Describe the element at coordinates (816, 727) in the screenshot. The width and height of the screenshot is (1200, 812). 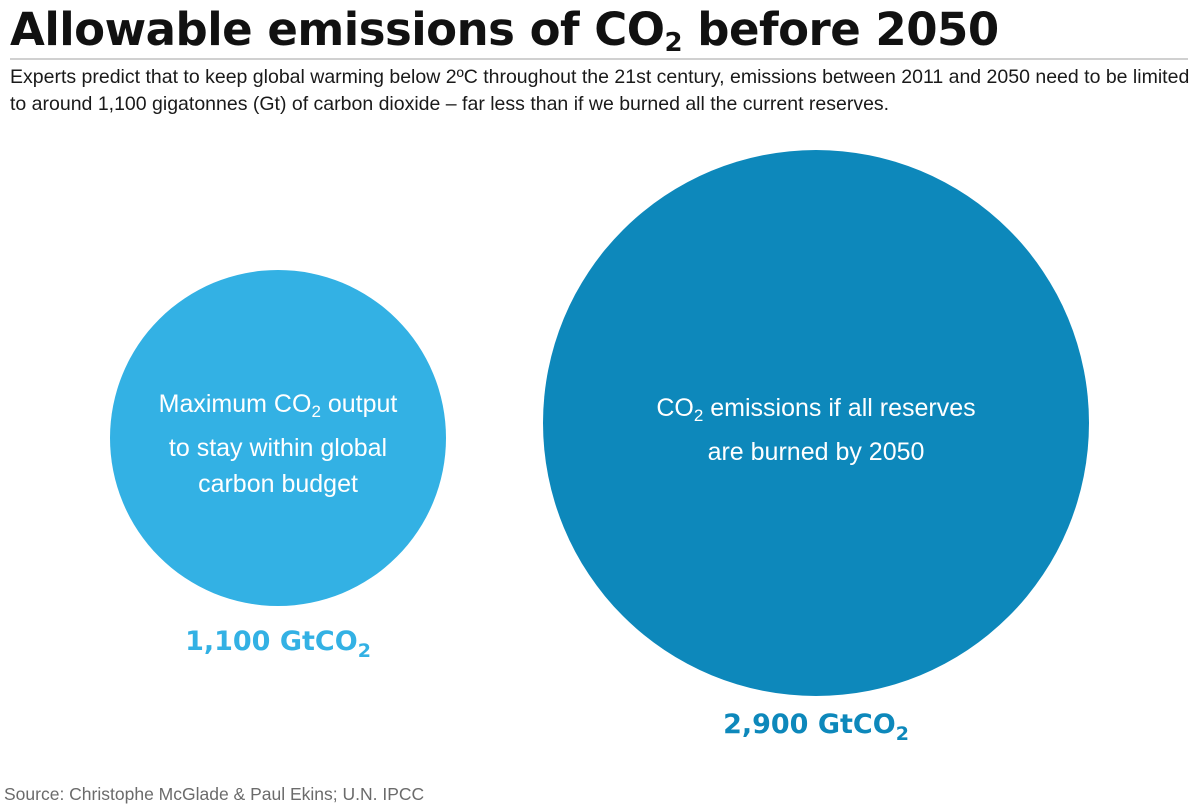
I see `reserves-value-label: 2,900 GtCO2` at that location.